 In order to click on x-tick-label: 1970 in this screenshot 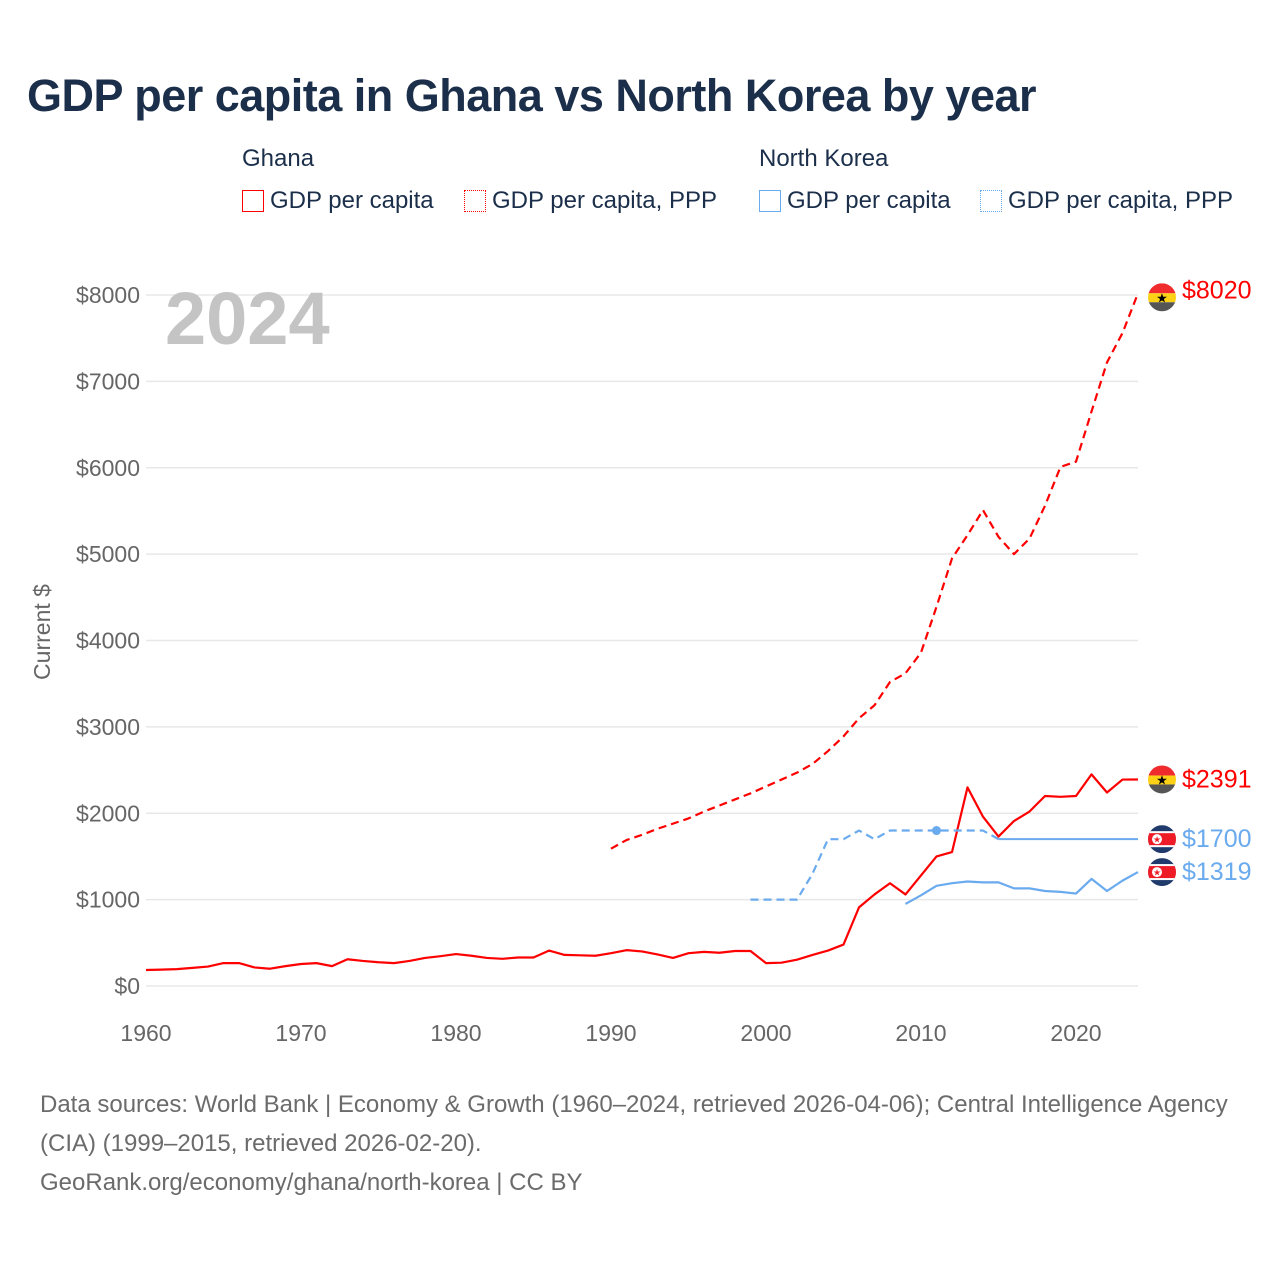, I will do `click(300, 1033)`.